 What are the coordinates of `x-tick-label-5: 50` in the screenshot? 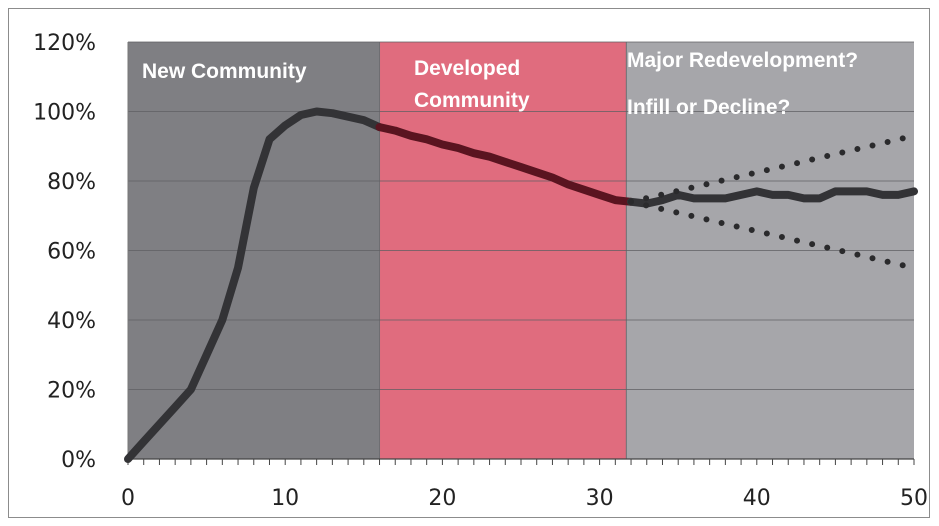 It's located at (914, 498).